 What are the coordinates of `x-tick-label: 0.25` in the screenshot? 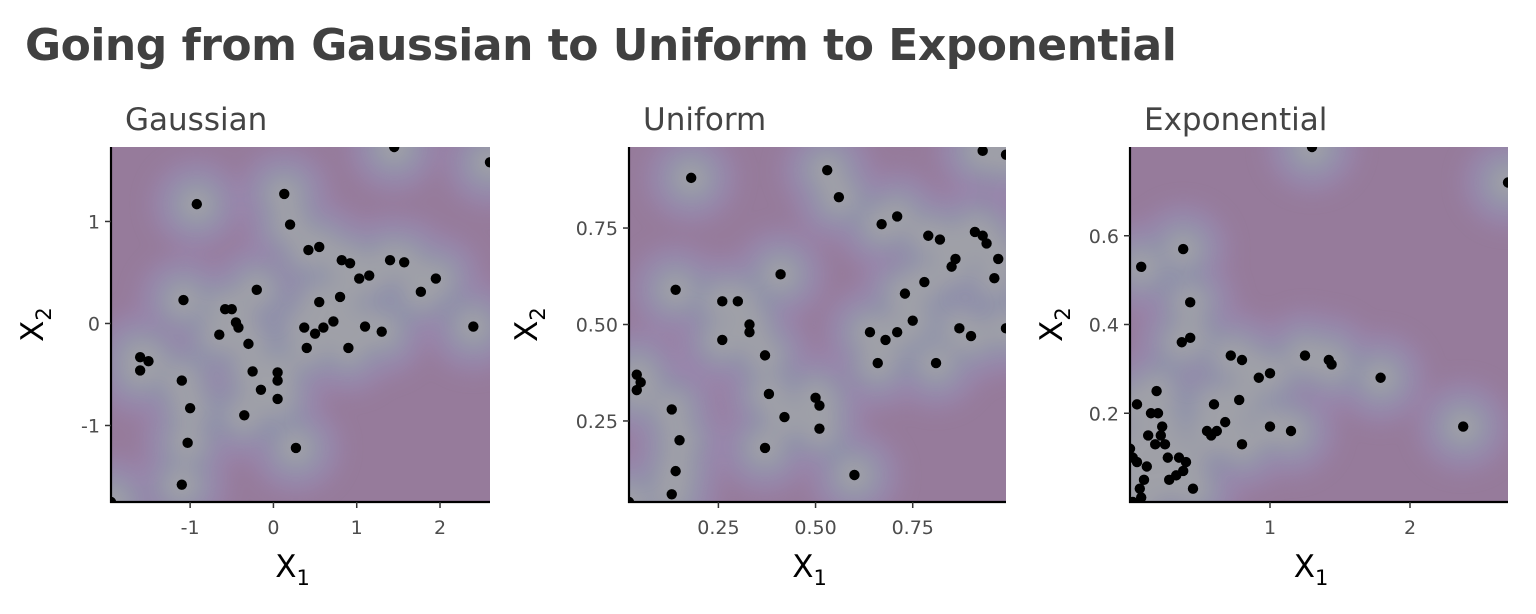 It's located at (718, 528).